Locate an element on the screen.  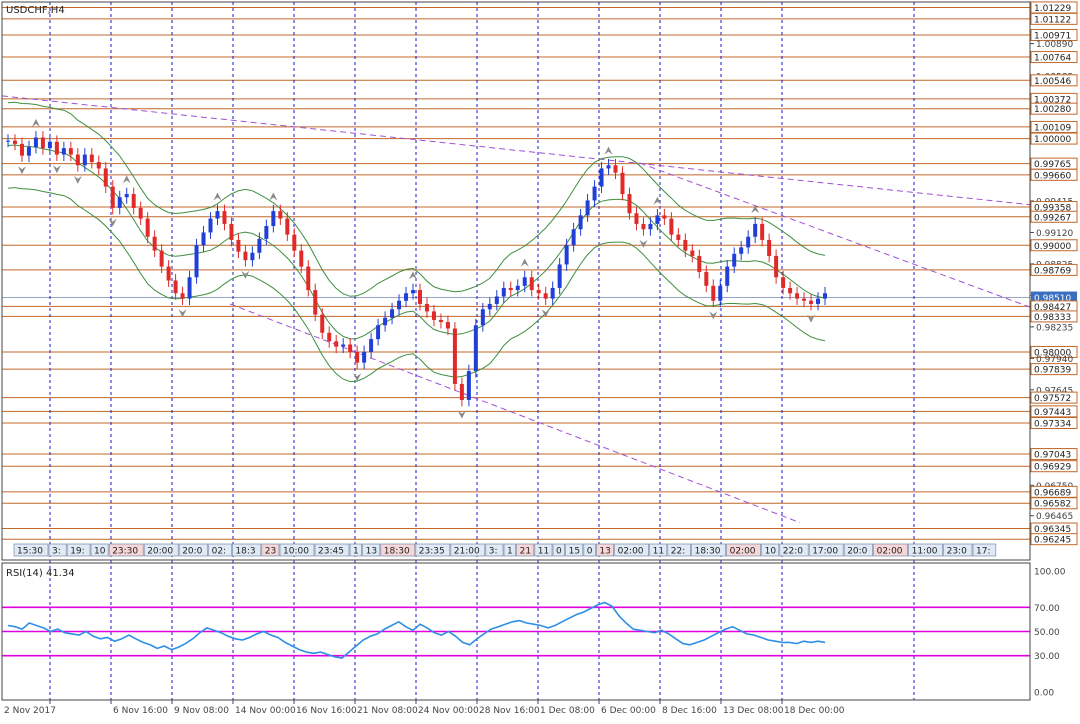
rsi-tick-label: 100.00 is located at coordinates (1050, 573).